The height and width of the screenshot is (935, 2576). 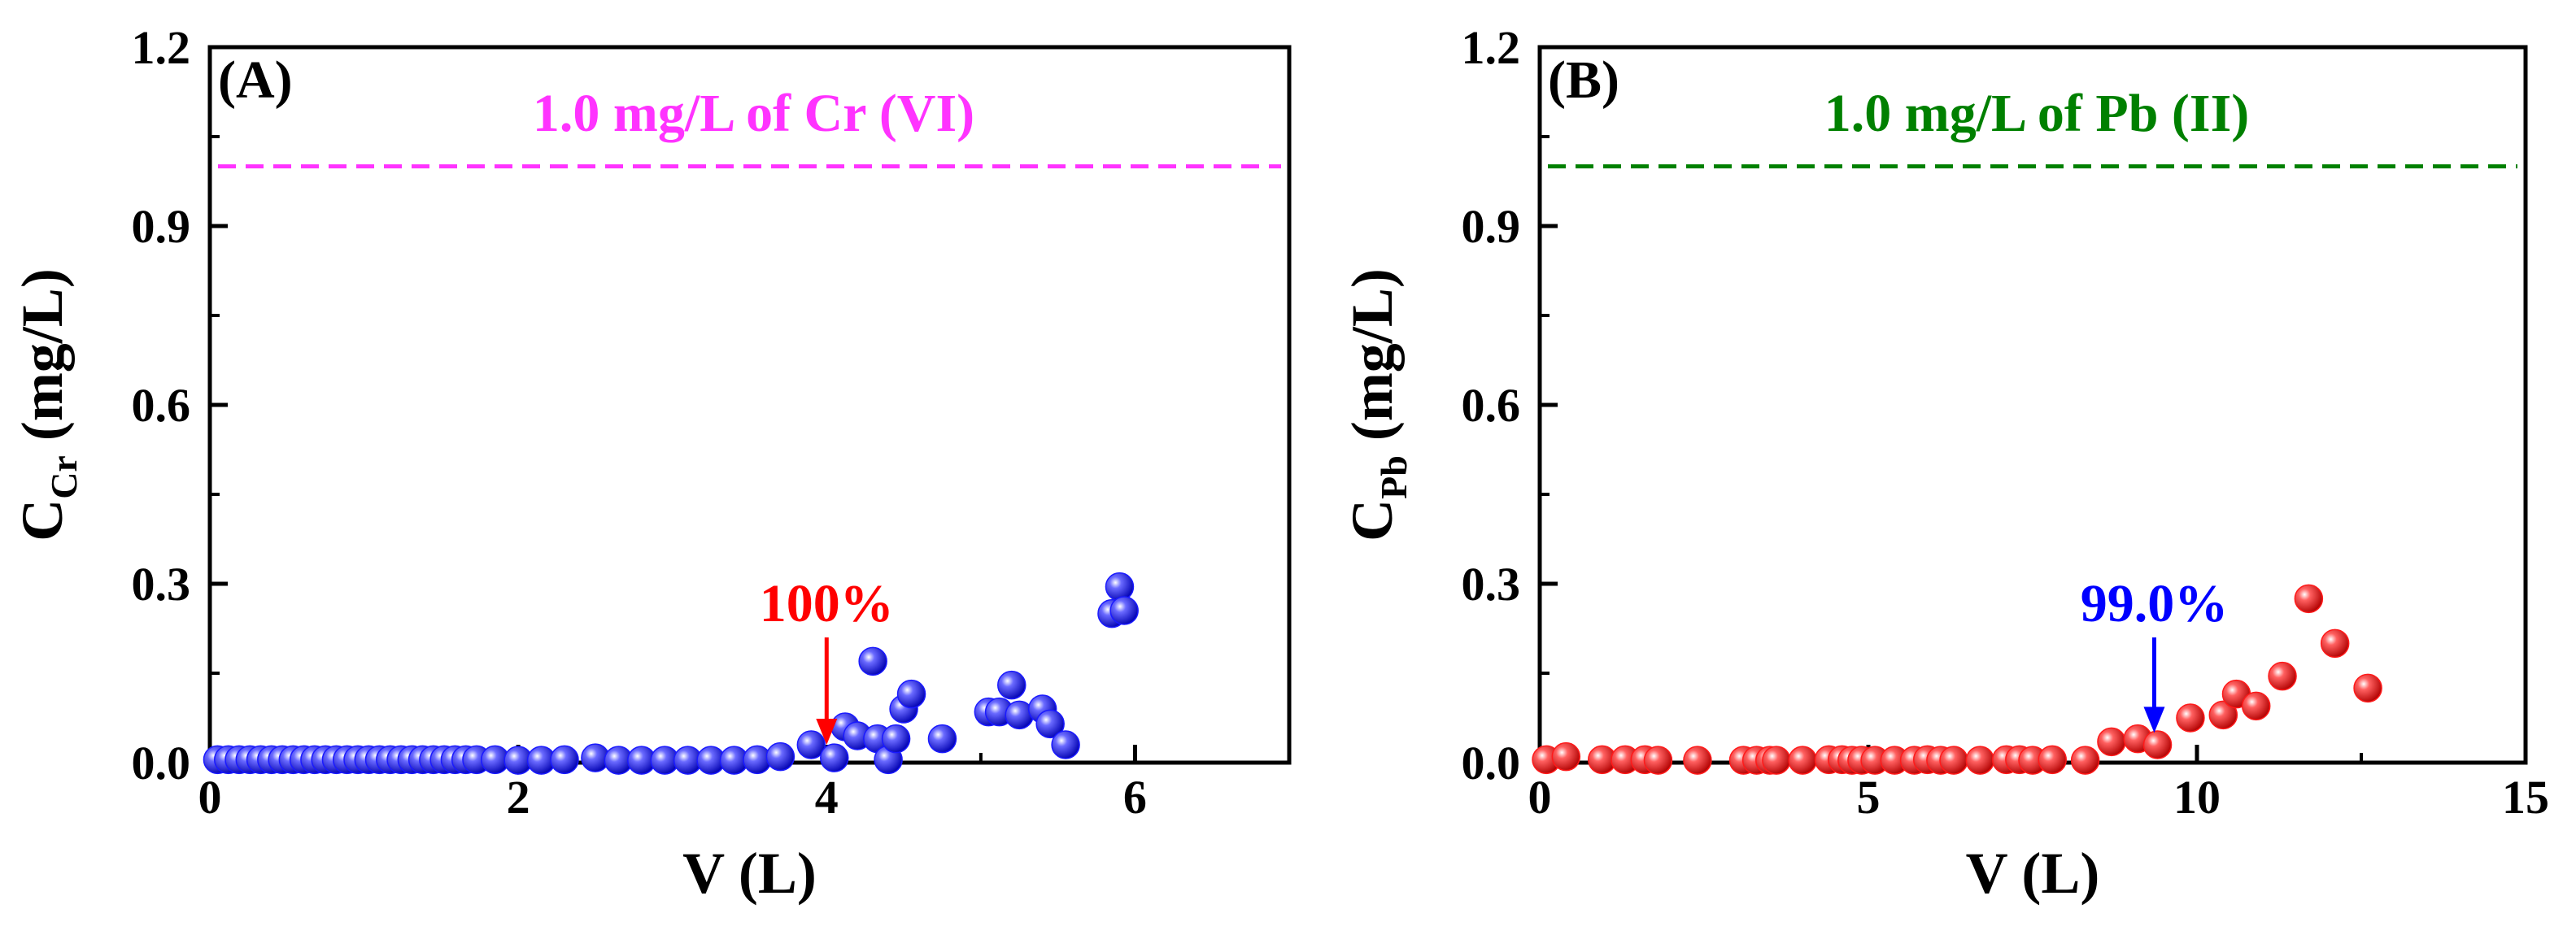 What do you see at coordinates (255, 80) in the screenshot?
I see `panel-label: (A)` at bounding box center [255, 80].